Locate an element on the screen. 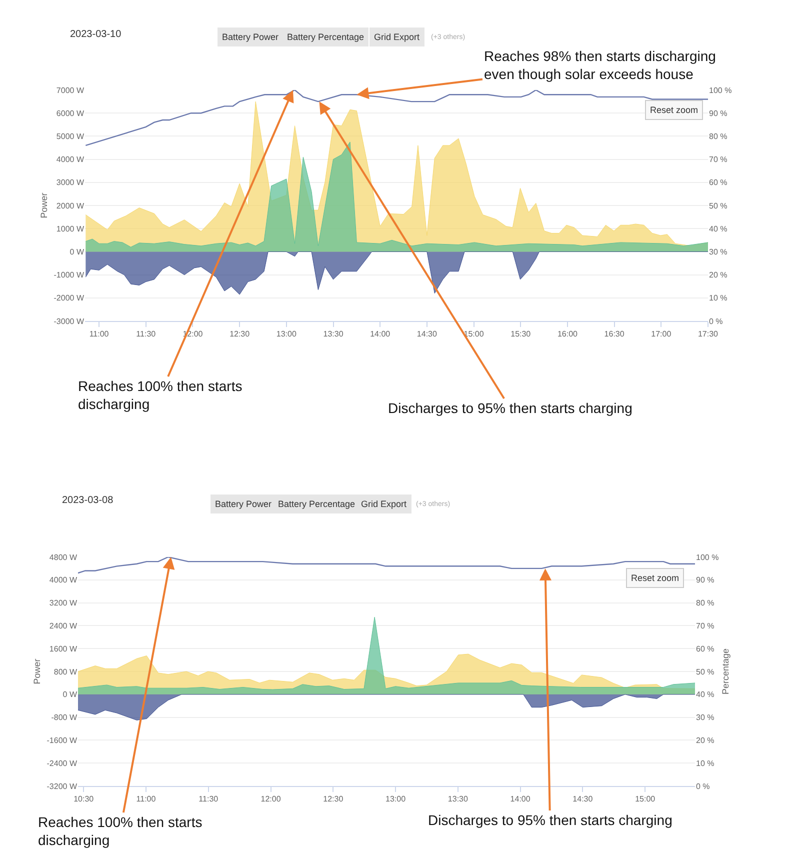 The image size is (789, 864). annotation: Reaches 98% then starts discharging even though solar exceeds house is located at coordinates (600, 65).